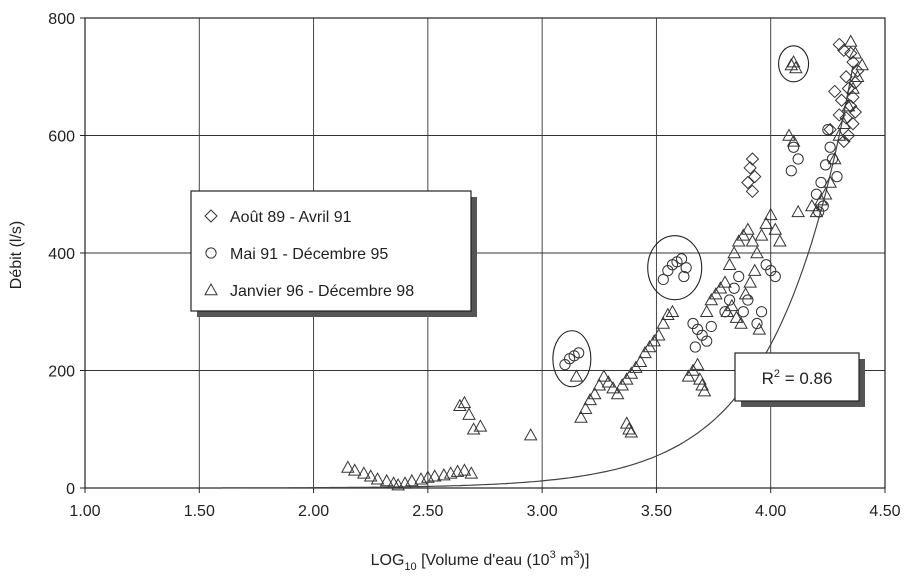 This screenshot has width=904, height=582. Describe the element at coordinates (199, 511) in the screenshot. I see `x-tick-label: 1.50` at that location.